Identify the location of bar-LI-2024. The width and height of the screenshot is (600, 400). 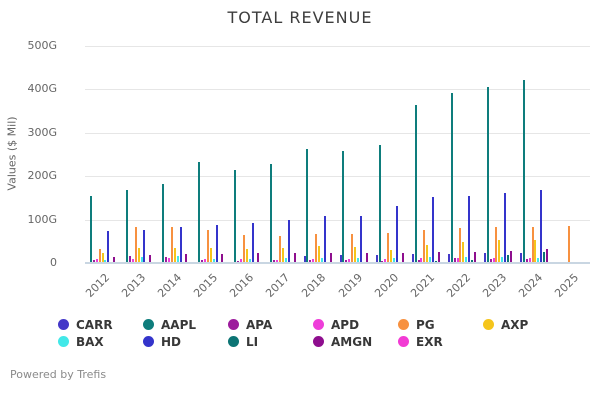
(544, 257).